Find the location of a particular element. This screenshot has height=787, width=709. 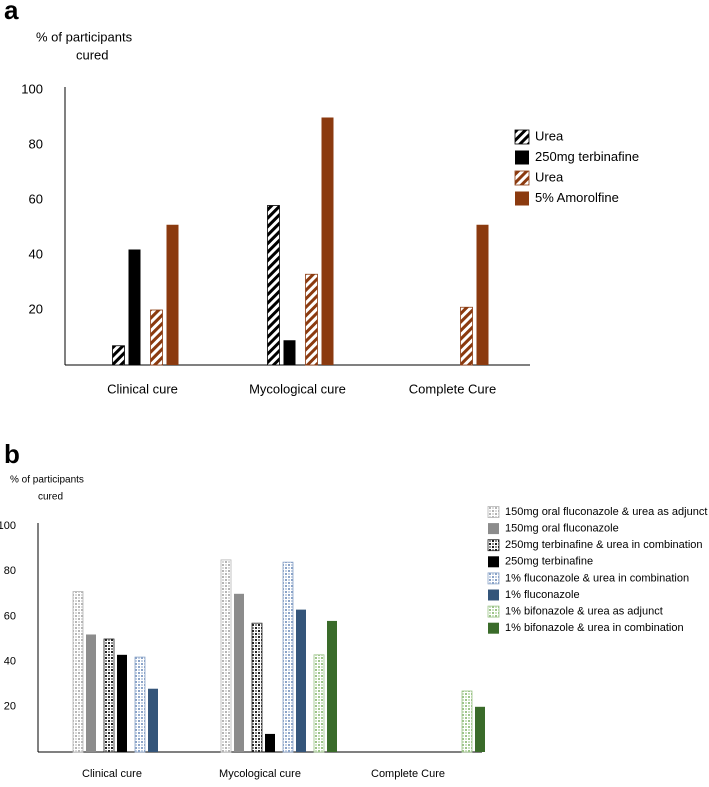

legend-label: 1% fluconazole is located at coordinates (542, 595).